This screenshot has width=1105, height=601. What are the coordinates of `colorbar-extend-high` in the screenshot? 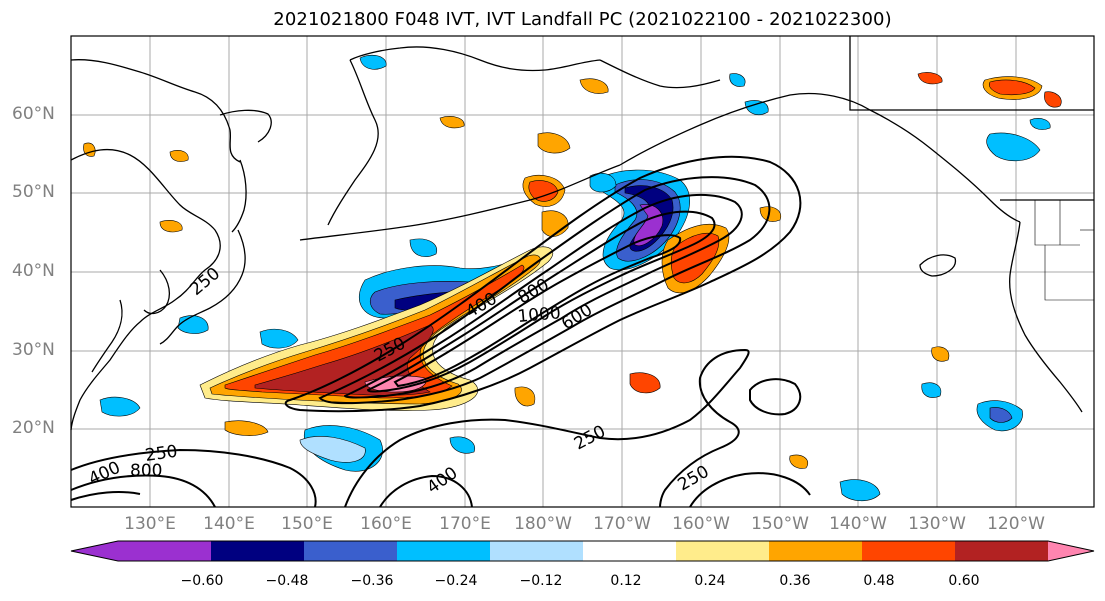 It's located at (1071, 551).